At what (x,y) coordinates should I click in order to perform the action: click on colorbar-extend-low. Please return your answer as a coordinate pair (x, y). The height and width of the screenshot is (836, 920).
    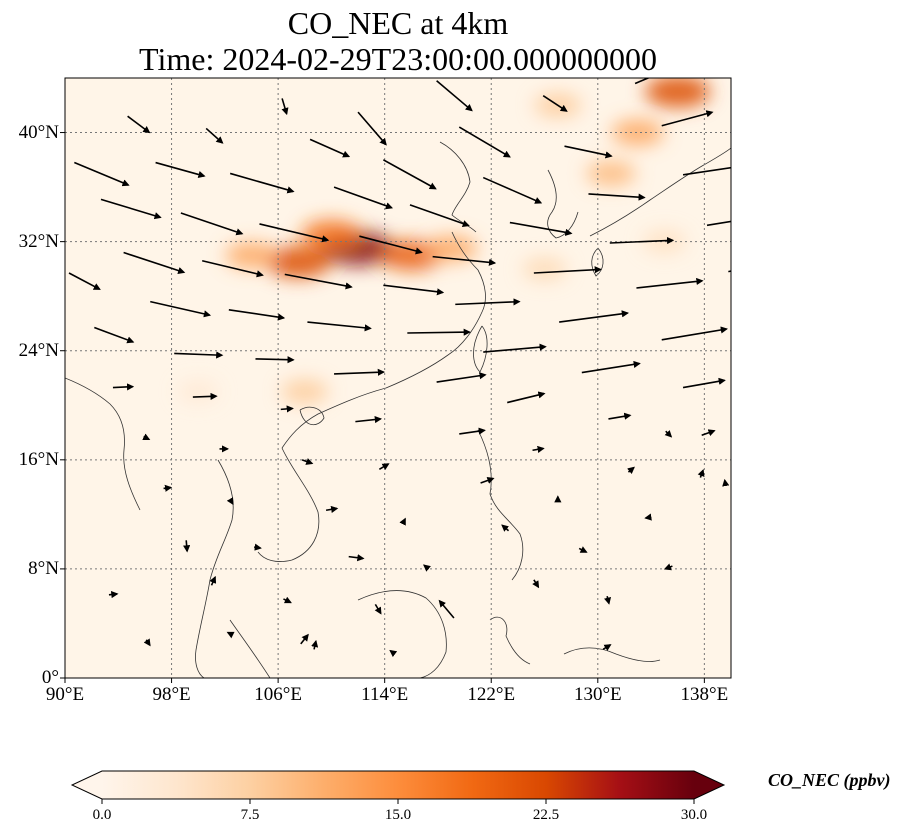
    Looking at the image, I should click on (87, 785).